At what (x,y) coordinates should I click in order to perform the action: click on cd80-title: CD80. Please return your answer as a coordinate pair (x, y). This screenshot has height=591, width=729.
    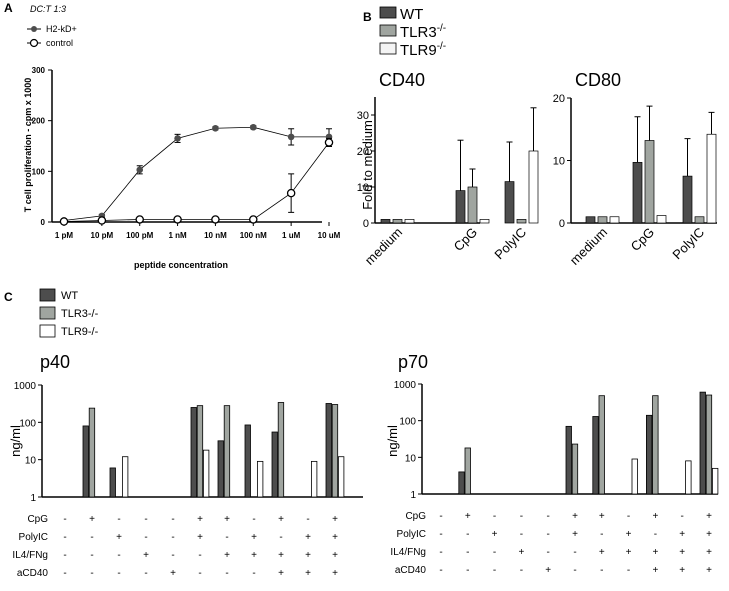
    Looking at the image, I should click on (598, 80).